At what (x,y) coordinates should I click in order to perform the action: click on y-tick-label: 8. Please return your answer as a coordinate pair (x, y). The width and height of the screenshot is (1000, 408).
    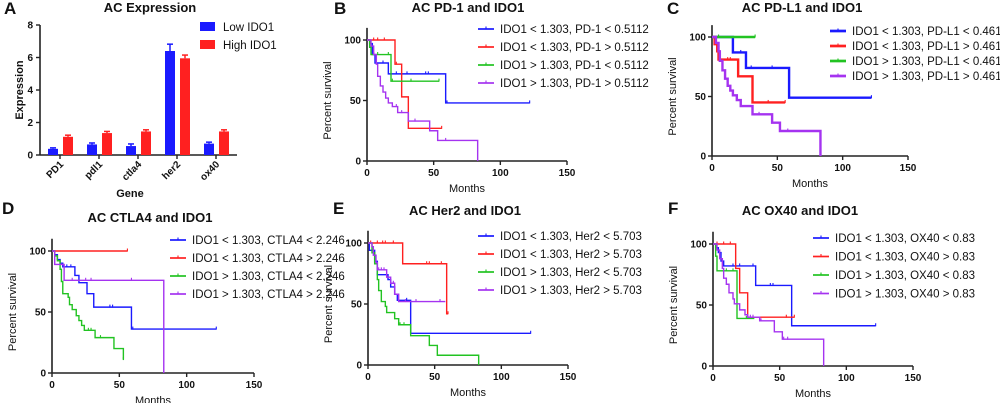
    Looking at the image, I should click on (30, 26).